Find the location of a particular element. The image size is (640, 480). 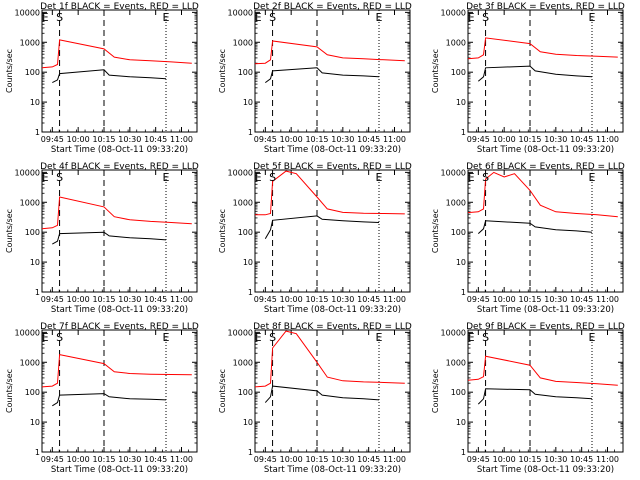

panel-title: Det 8f BLACK = Events, RED = LLD is located at coordinates (332, 327).